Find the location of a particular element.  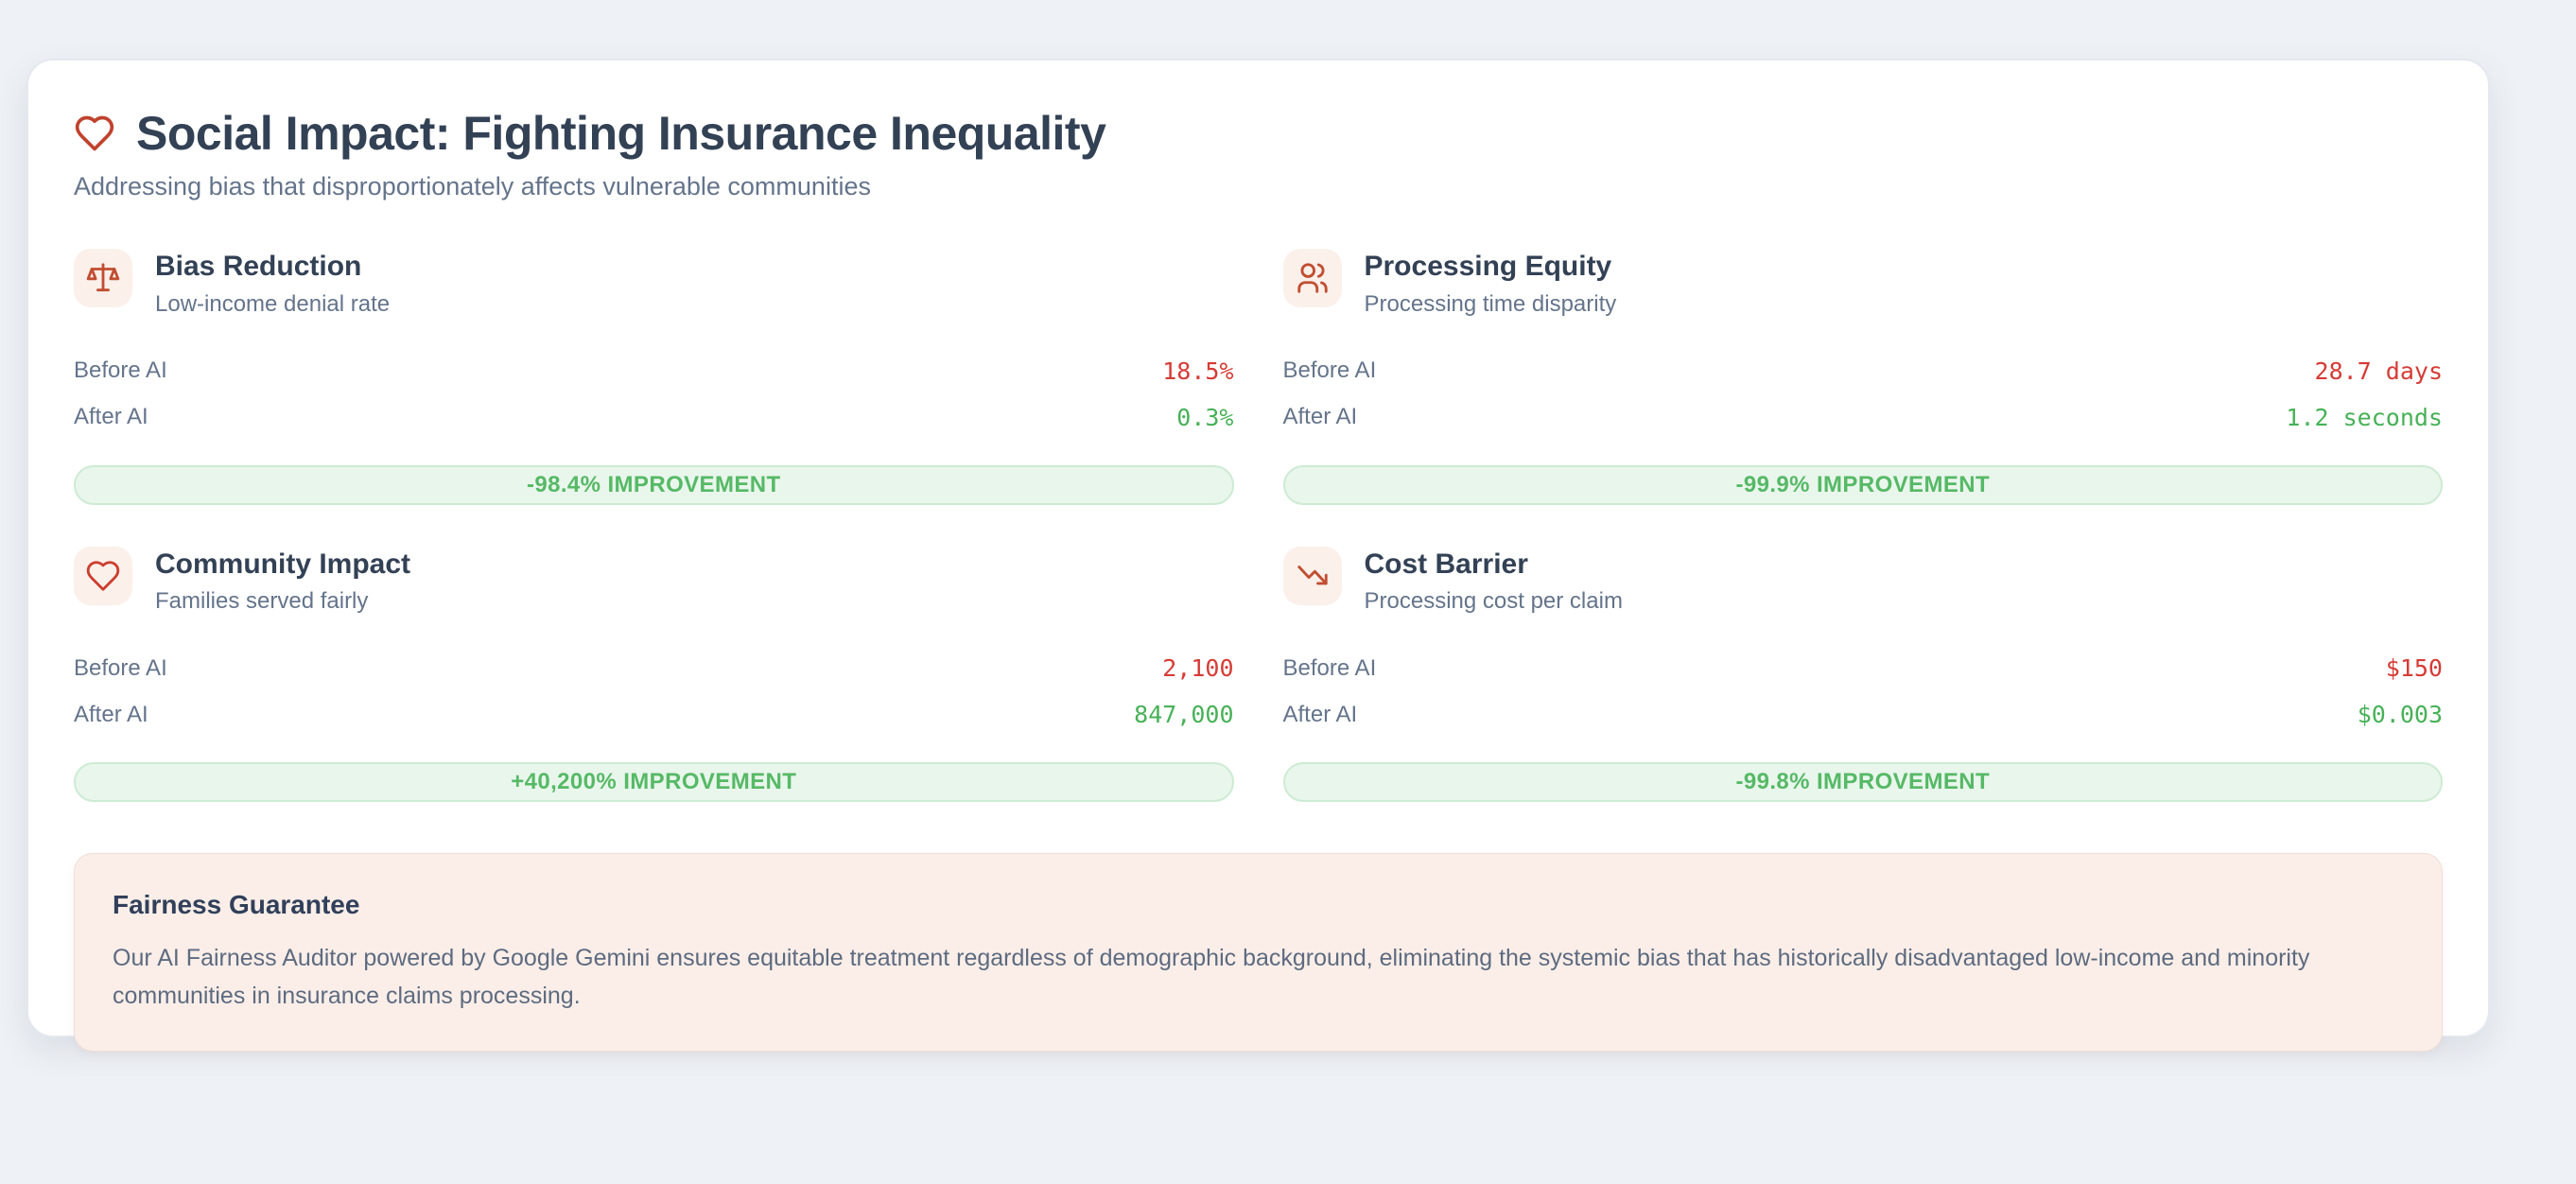

before-row: Before AI $150 is located at coordinates (1863, 668).